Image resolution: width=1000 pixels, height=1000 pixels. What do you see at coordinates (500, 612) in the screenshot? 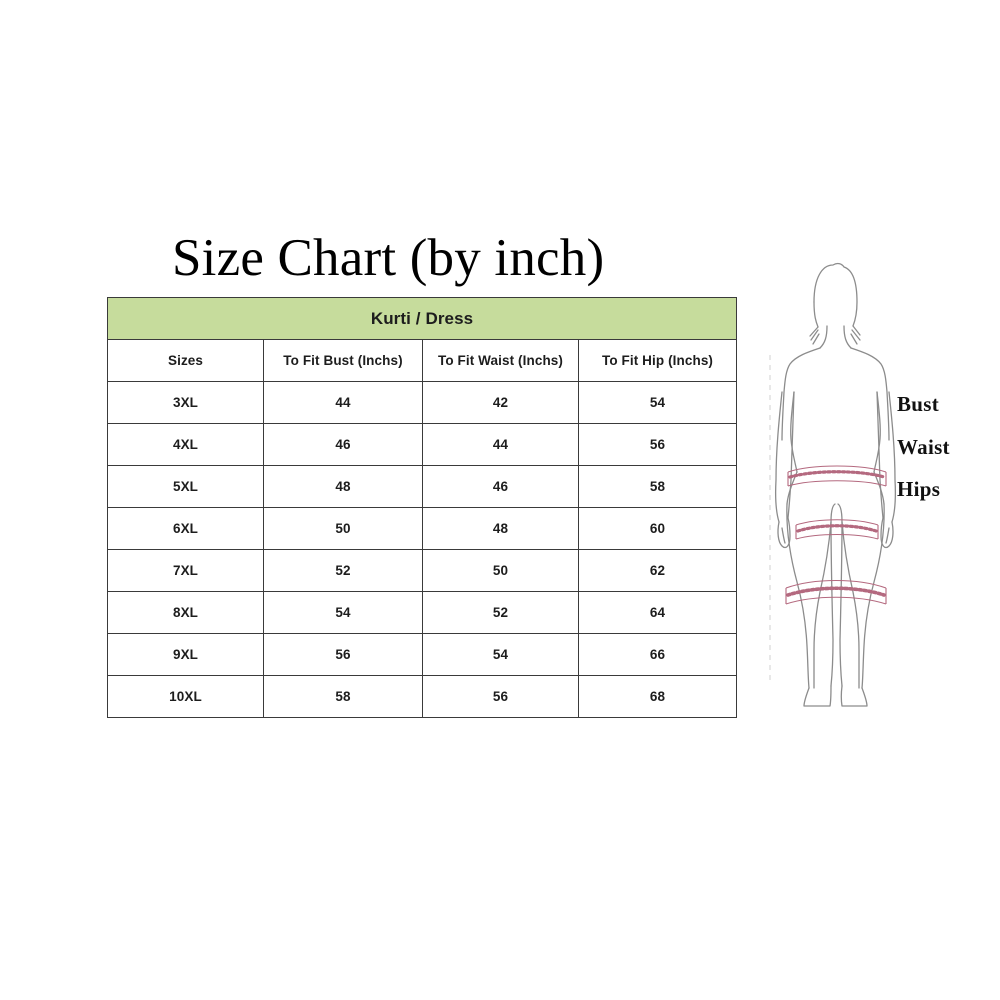
I see `cell-waist: 52` at bounding box center [500, 612].